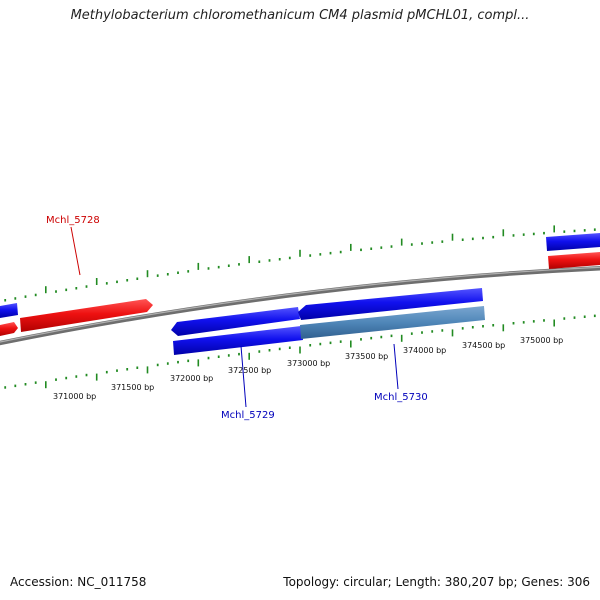 Image resolution: width=600 pixels, height=600 pixels. Describe the element at coordinates (366, 356) in the screenshot. I see `bp-label-373500: 373500 bp` at that location.